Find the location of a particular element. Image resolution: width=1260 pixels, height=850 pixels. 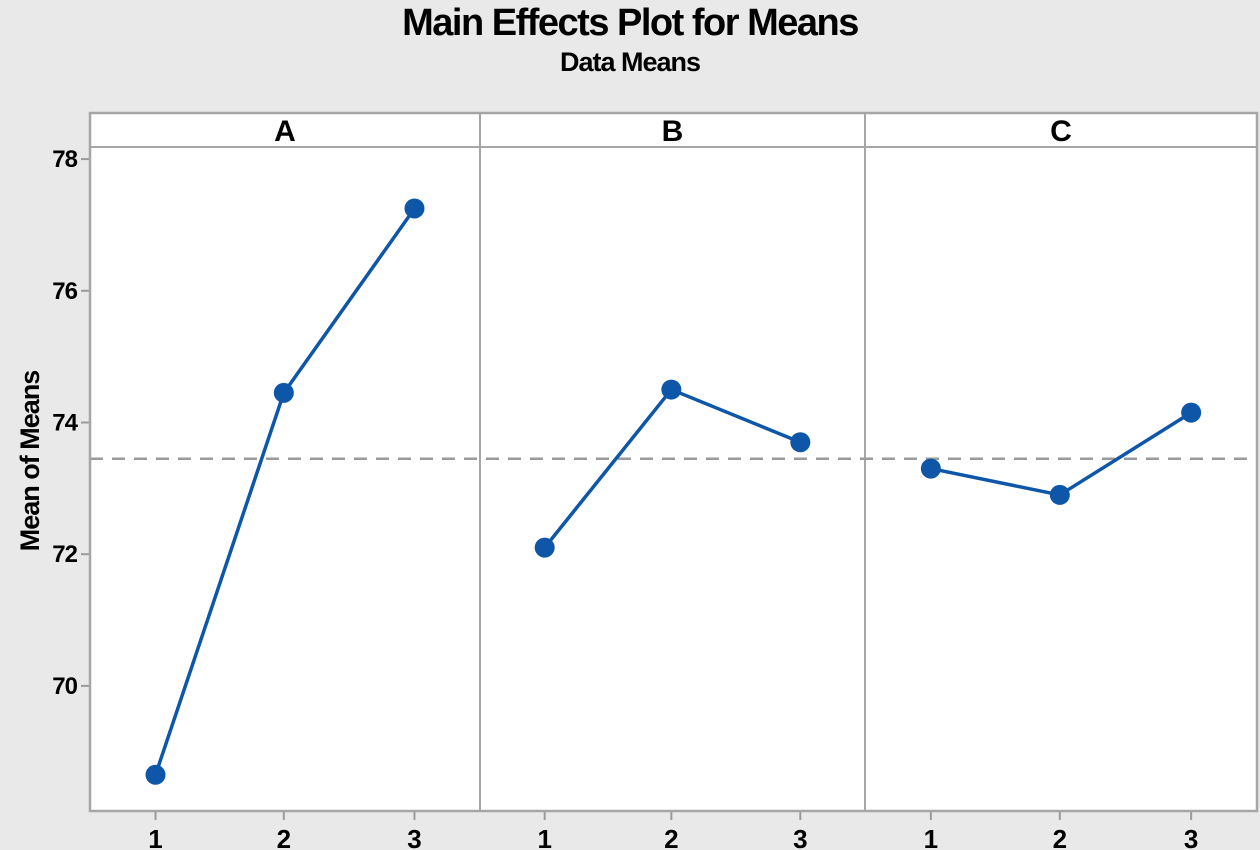

y-tick-label: 76 is located at coordinates (64, 291).